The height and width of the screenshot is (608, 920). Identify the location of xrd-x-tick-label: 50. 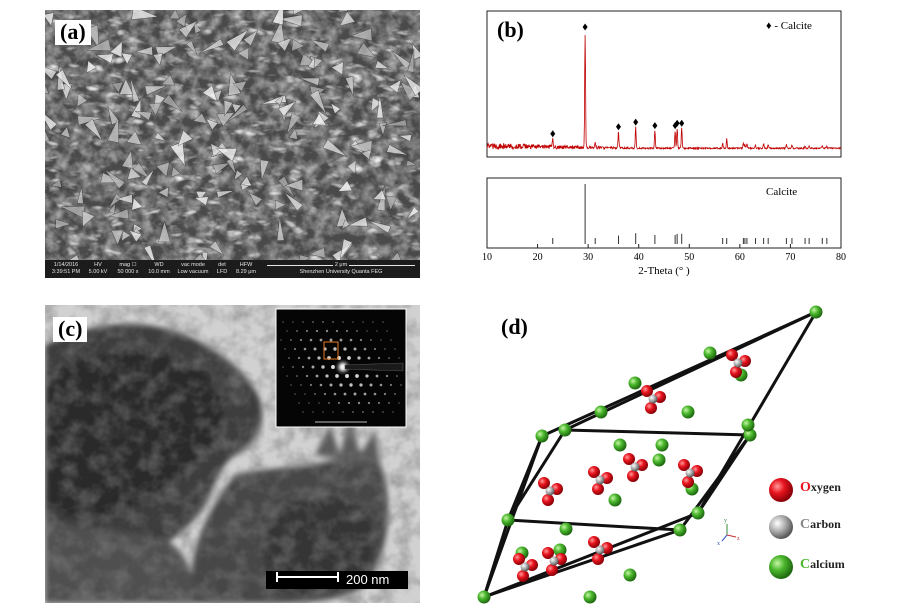
(689, 257).